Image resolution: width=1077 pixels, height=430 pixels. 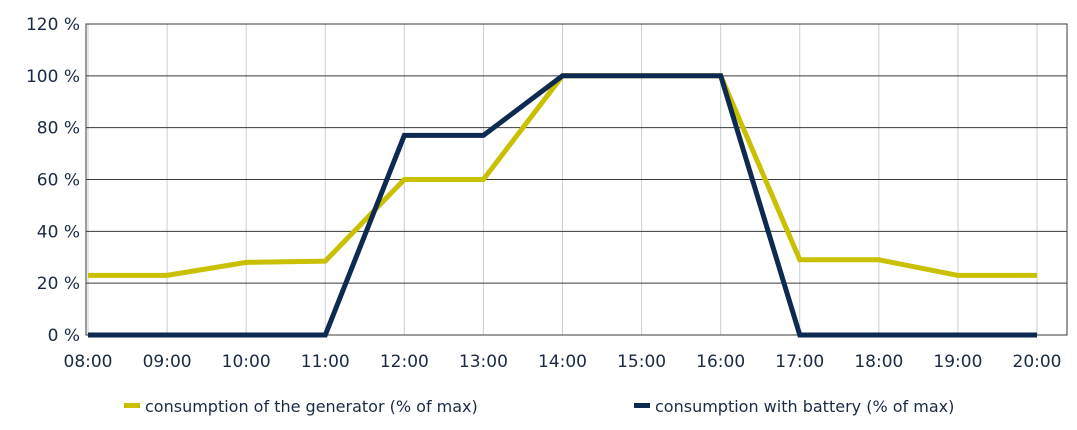 I want to click on x-tick-label: 16:00, so click(x=720, y=362).